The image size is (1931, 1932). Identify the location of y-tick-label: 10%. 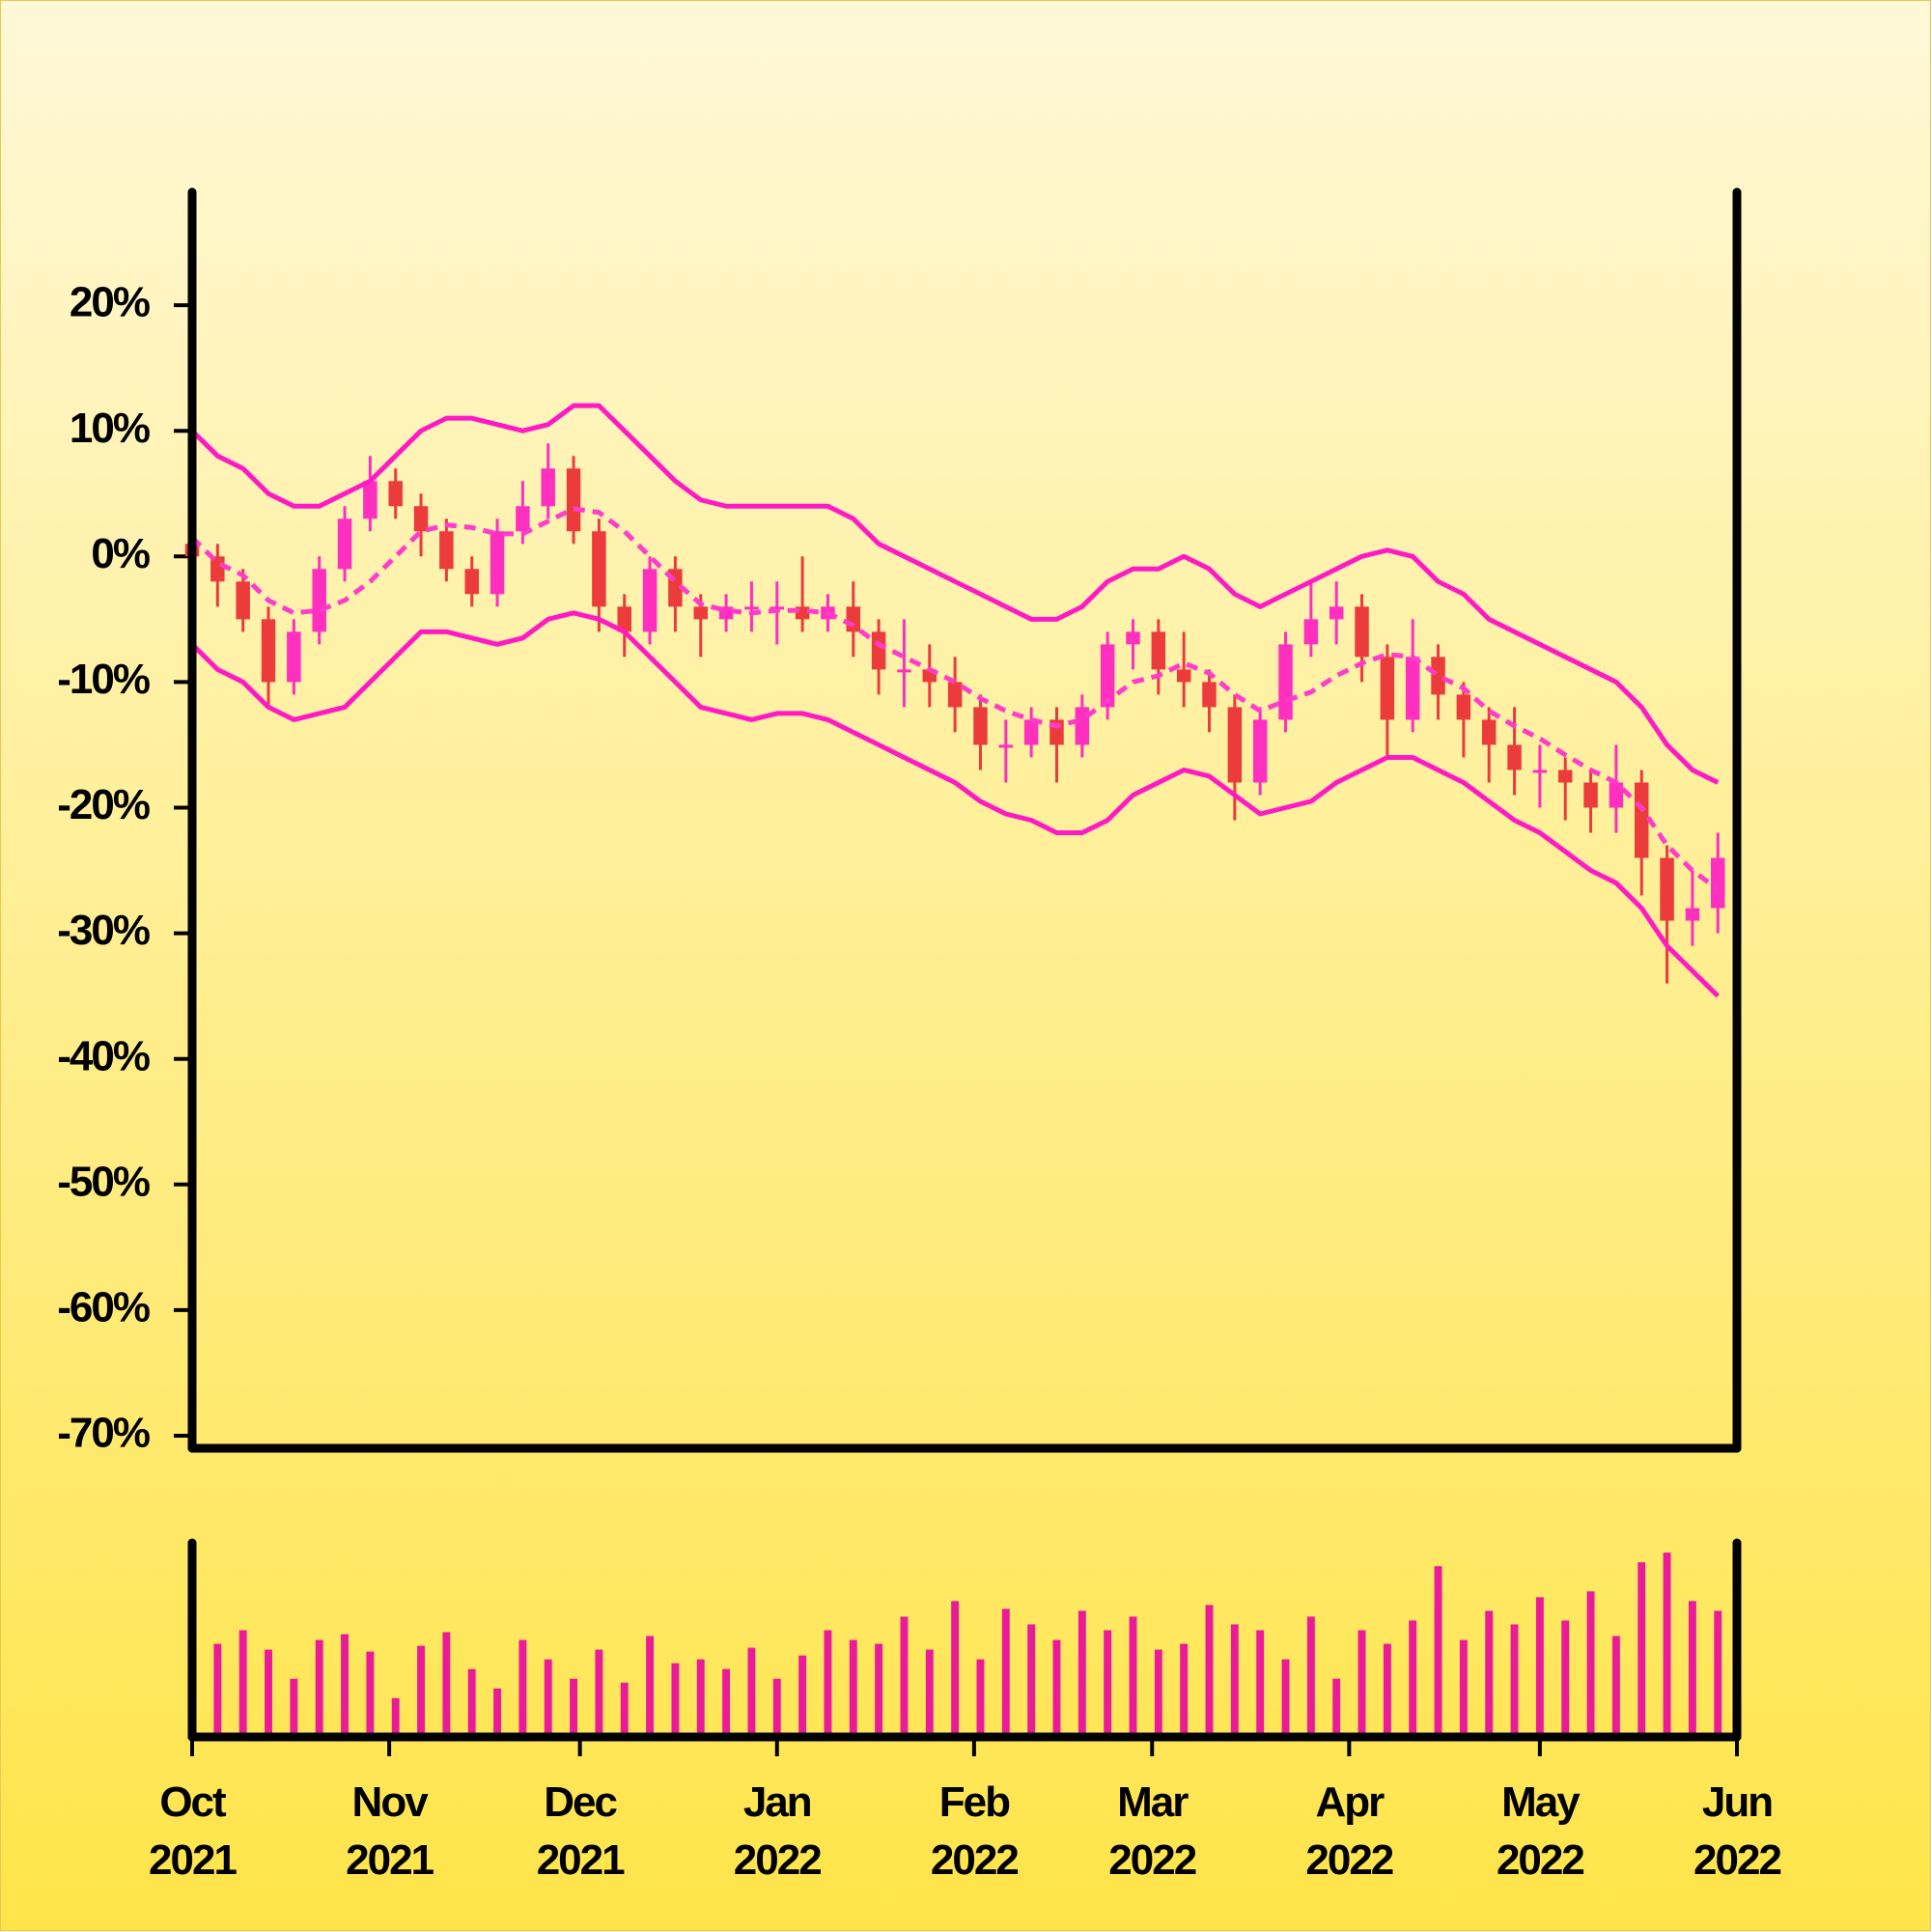
(110, 429).